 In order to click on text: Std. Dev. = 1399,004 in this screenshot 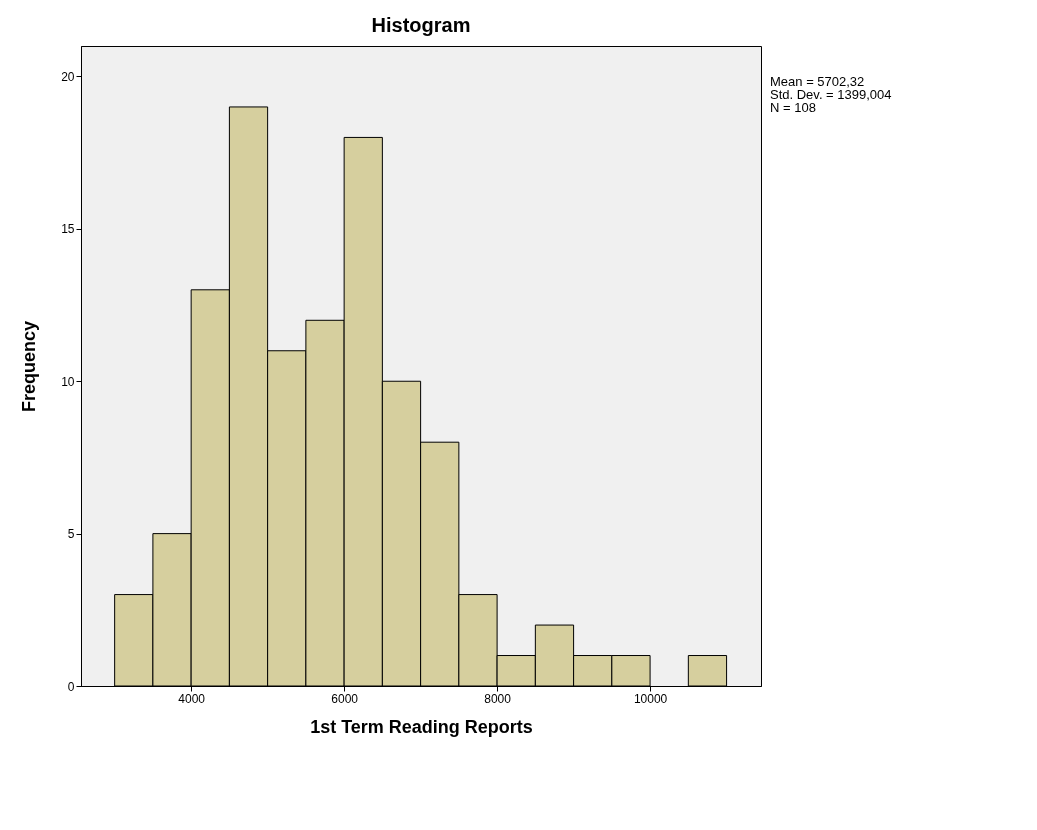, I will do `click(831, 94)`.